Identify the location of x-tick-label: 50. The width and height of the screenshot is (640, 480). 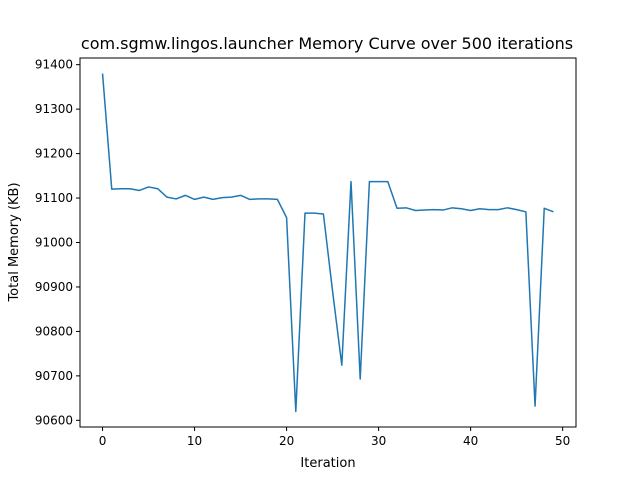
(562, 441).